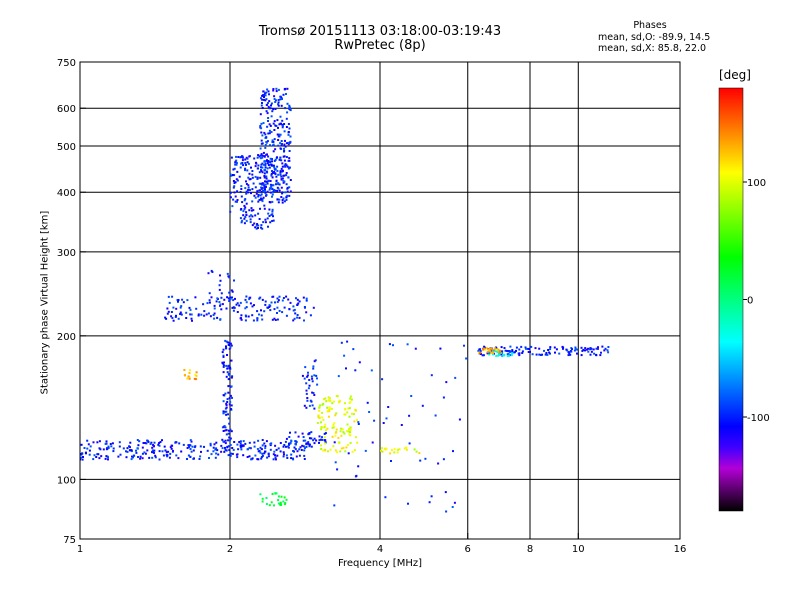  I want to click on colorbar-tick-label: 100, so click(756, 183).